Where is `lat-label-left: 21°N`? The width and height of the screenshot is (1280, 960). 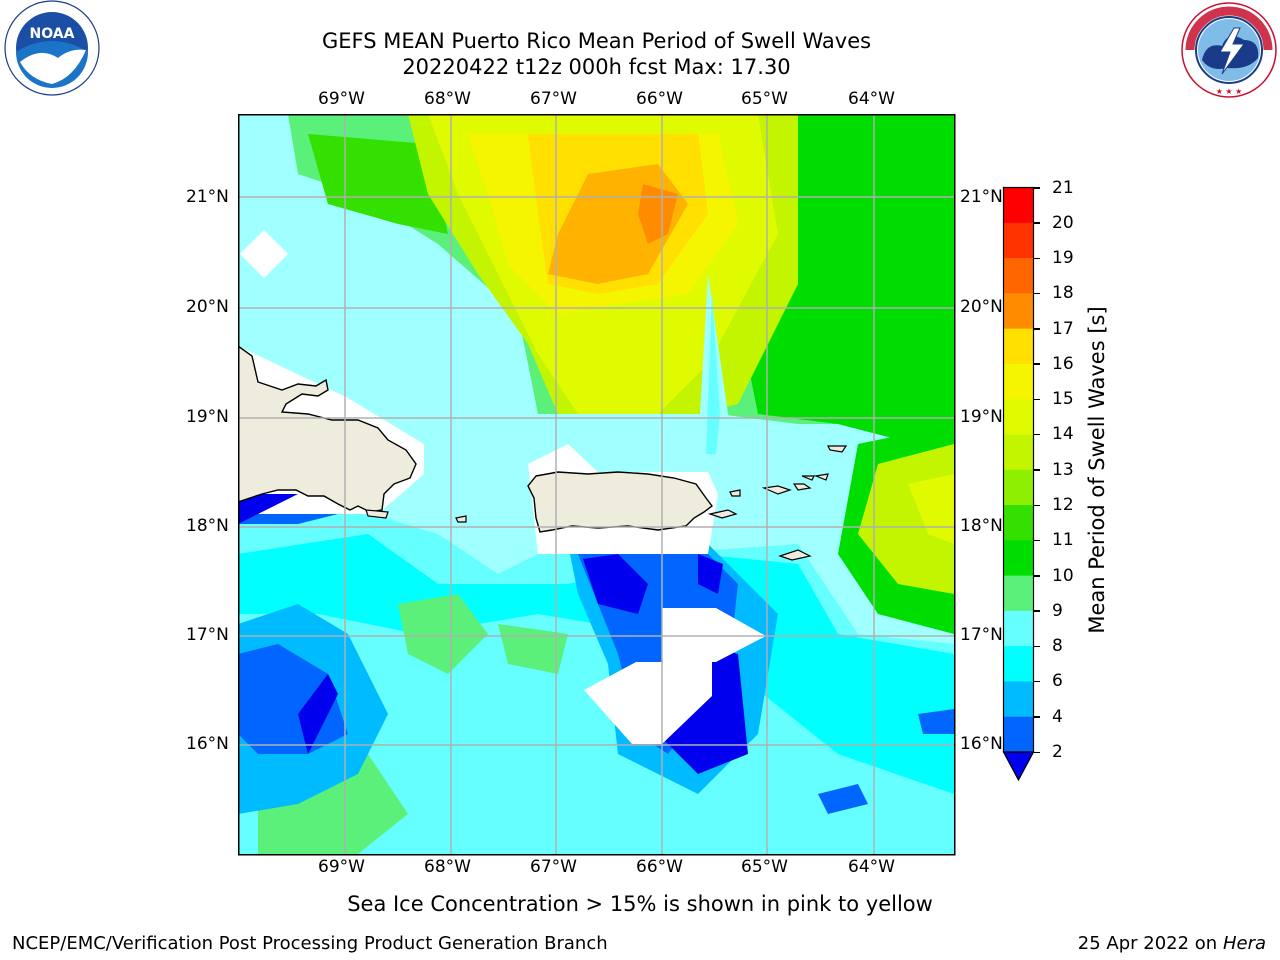 lat-label-left: 21°N is located at coordinates (207, 197).